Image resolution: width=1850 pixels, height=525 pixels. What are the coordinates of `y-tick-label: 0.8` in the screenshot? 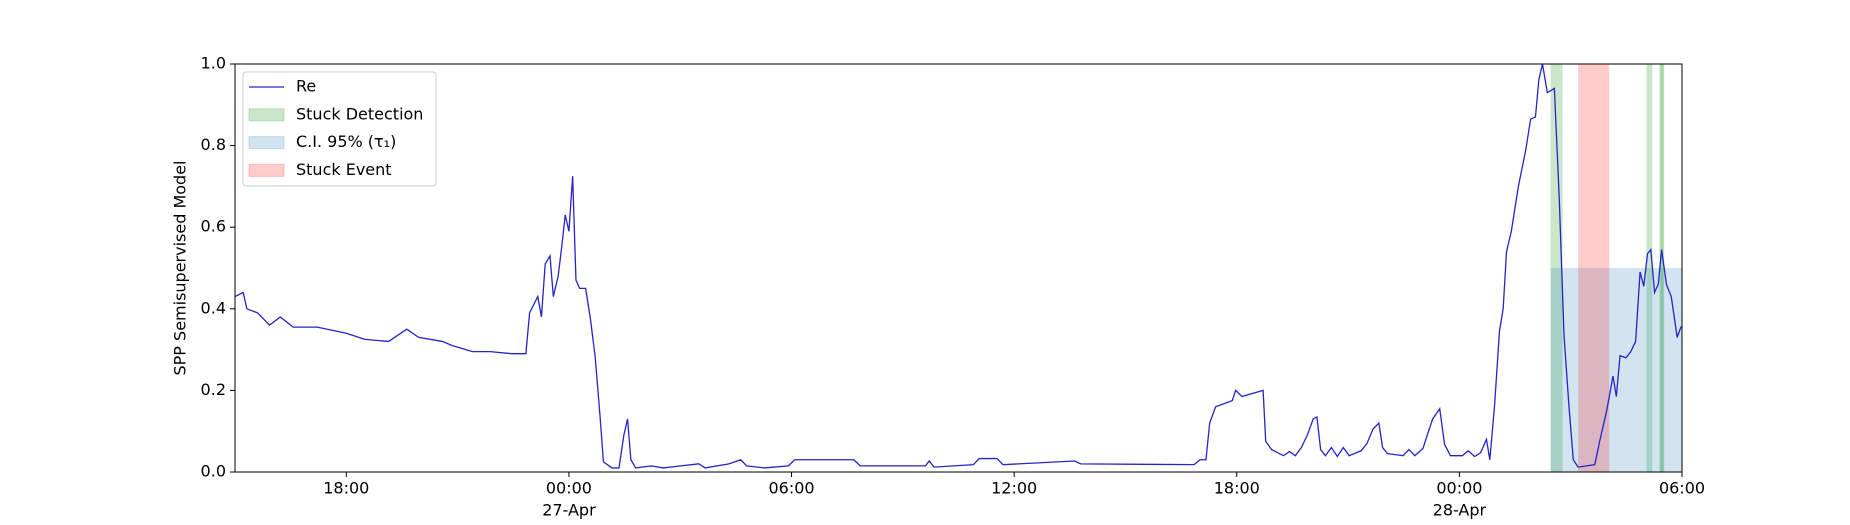 It's located at (213, 144).